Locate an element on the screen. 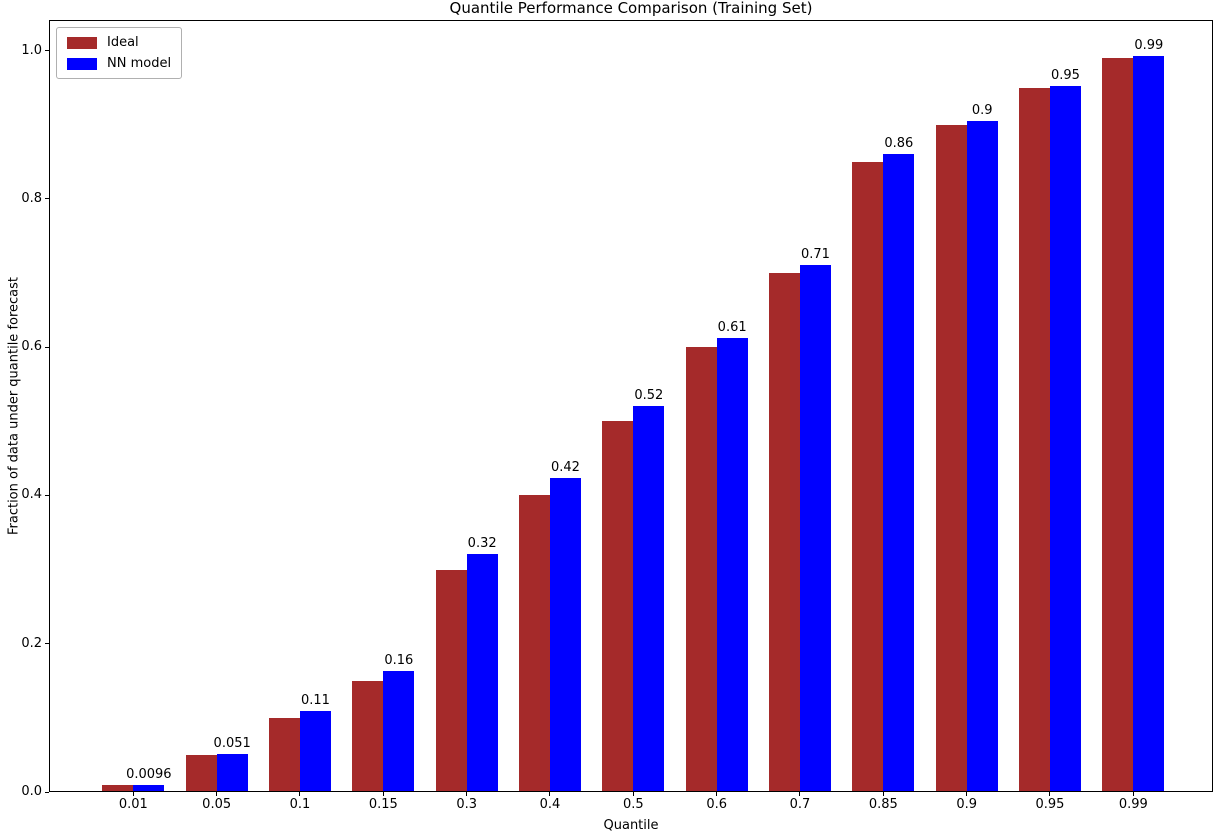  bar-ideal-0.15 is located at coordinates (368, 736).